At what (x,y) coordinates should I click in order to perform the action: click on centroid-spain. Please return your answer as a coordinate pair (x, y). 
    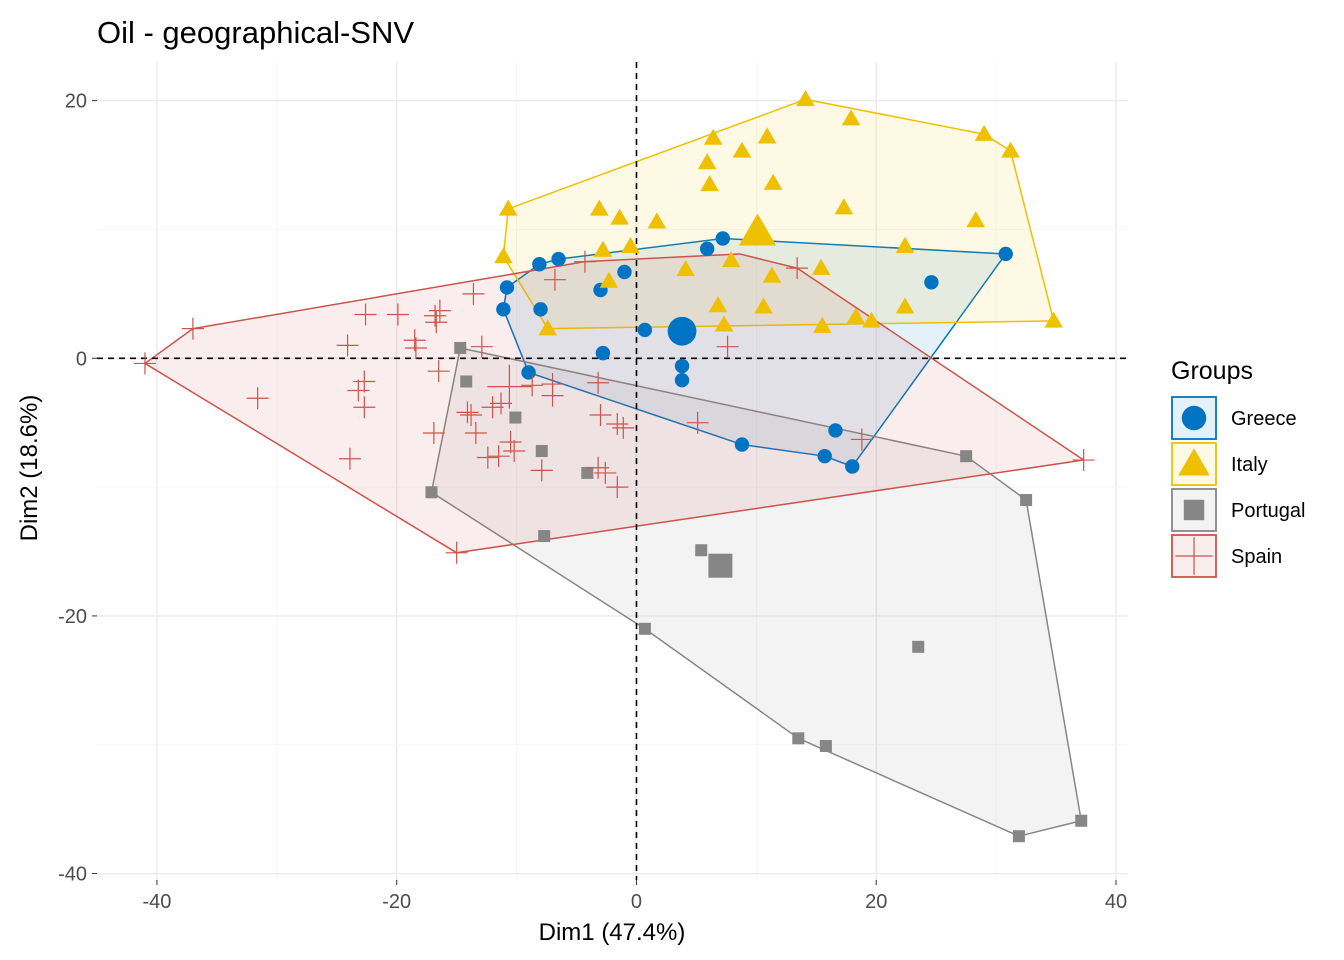
    Looking at the image, I should click on (509, 386).